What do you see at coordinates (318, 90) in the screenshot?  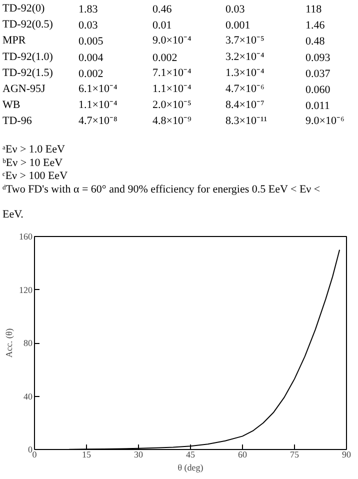 I see `text: 0.060` at bounding box center [318, 90].